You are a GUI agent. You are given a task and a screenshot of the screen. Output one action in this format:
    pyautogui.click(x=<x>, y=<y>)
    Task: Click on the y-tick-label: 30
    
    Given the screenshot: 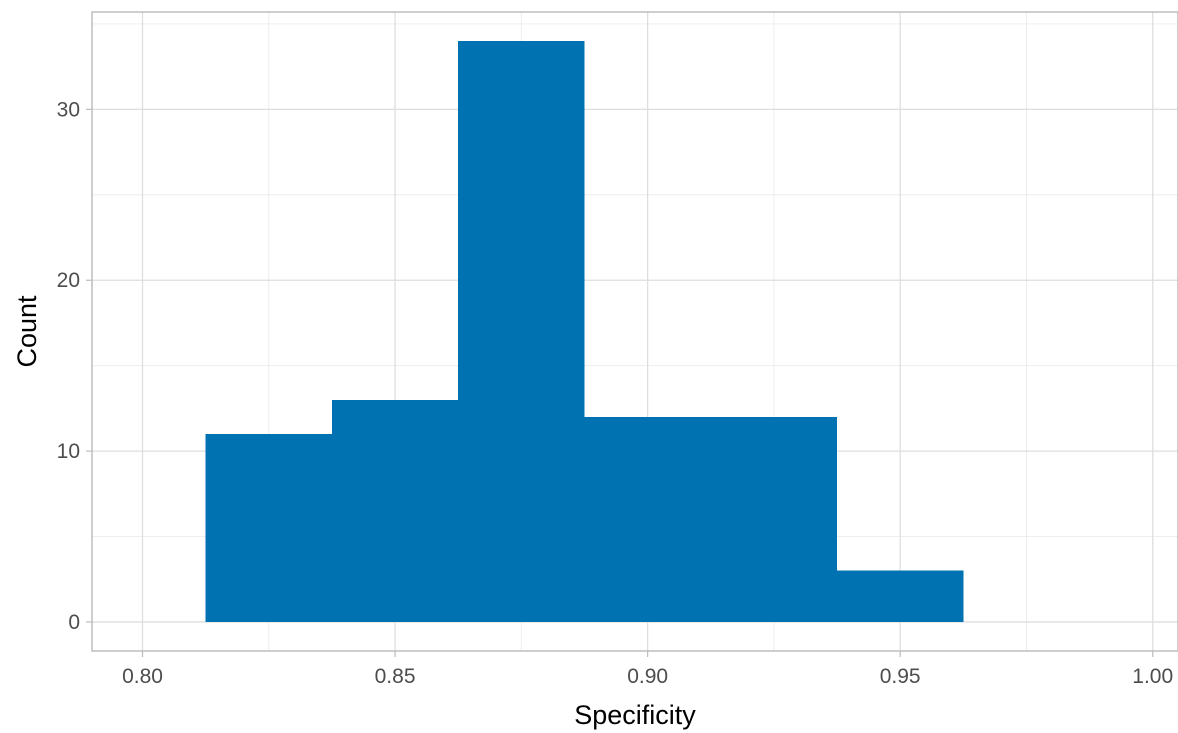 What is the action you would take?
    pyautogui.click(x=68, y=109)
    